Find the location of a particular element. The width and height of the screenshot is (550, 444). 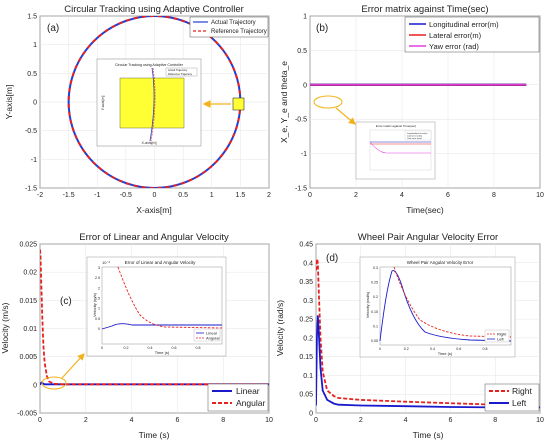

panel-a-xlabel: X-axis[m] is located at coordinates (153, 210).